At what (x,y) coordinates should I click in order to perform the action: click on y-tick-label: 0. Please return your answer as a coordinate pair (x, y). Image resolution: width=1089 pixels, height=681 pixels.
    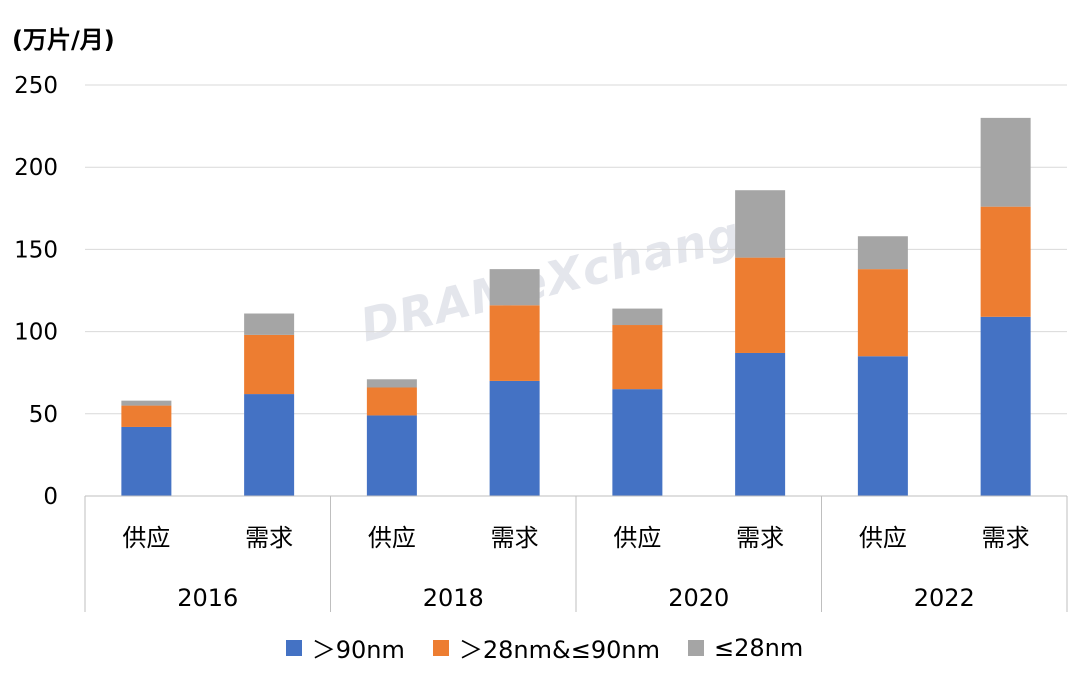
    Looking at the image, I should click on (50, 497).